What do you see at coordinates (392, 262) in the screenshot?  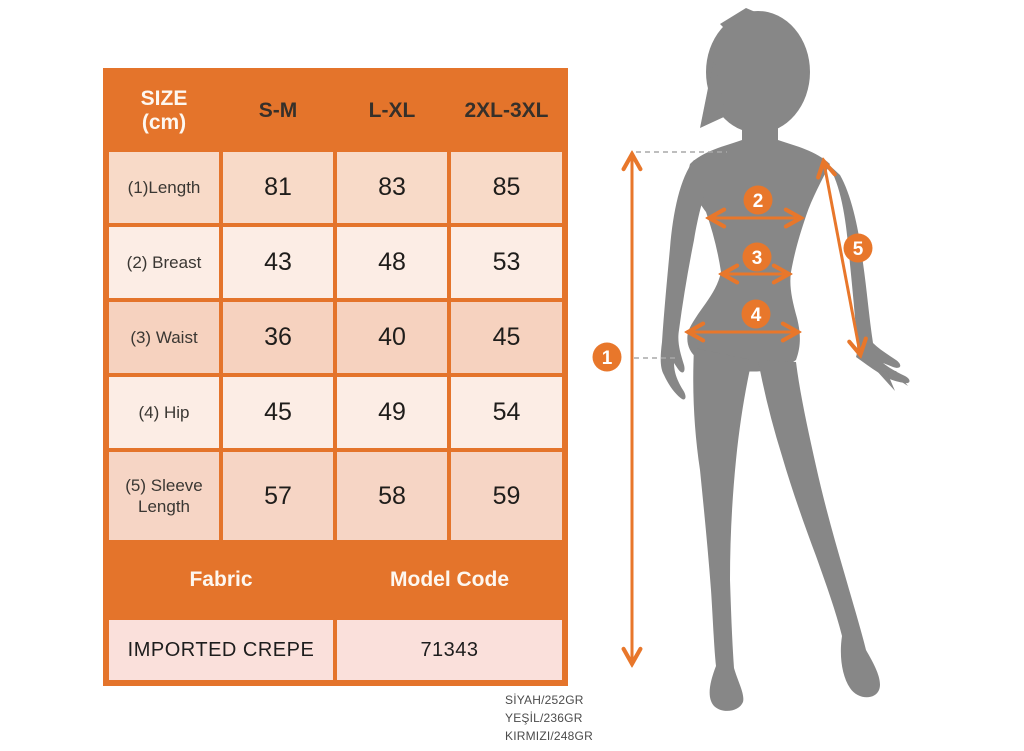 I see `value-breast-lxl: 48` at bounding box center [392, 262].